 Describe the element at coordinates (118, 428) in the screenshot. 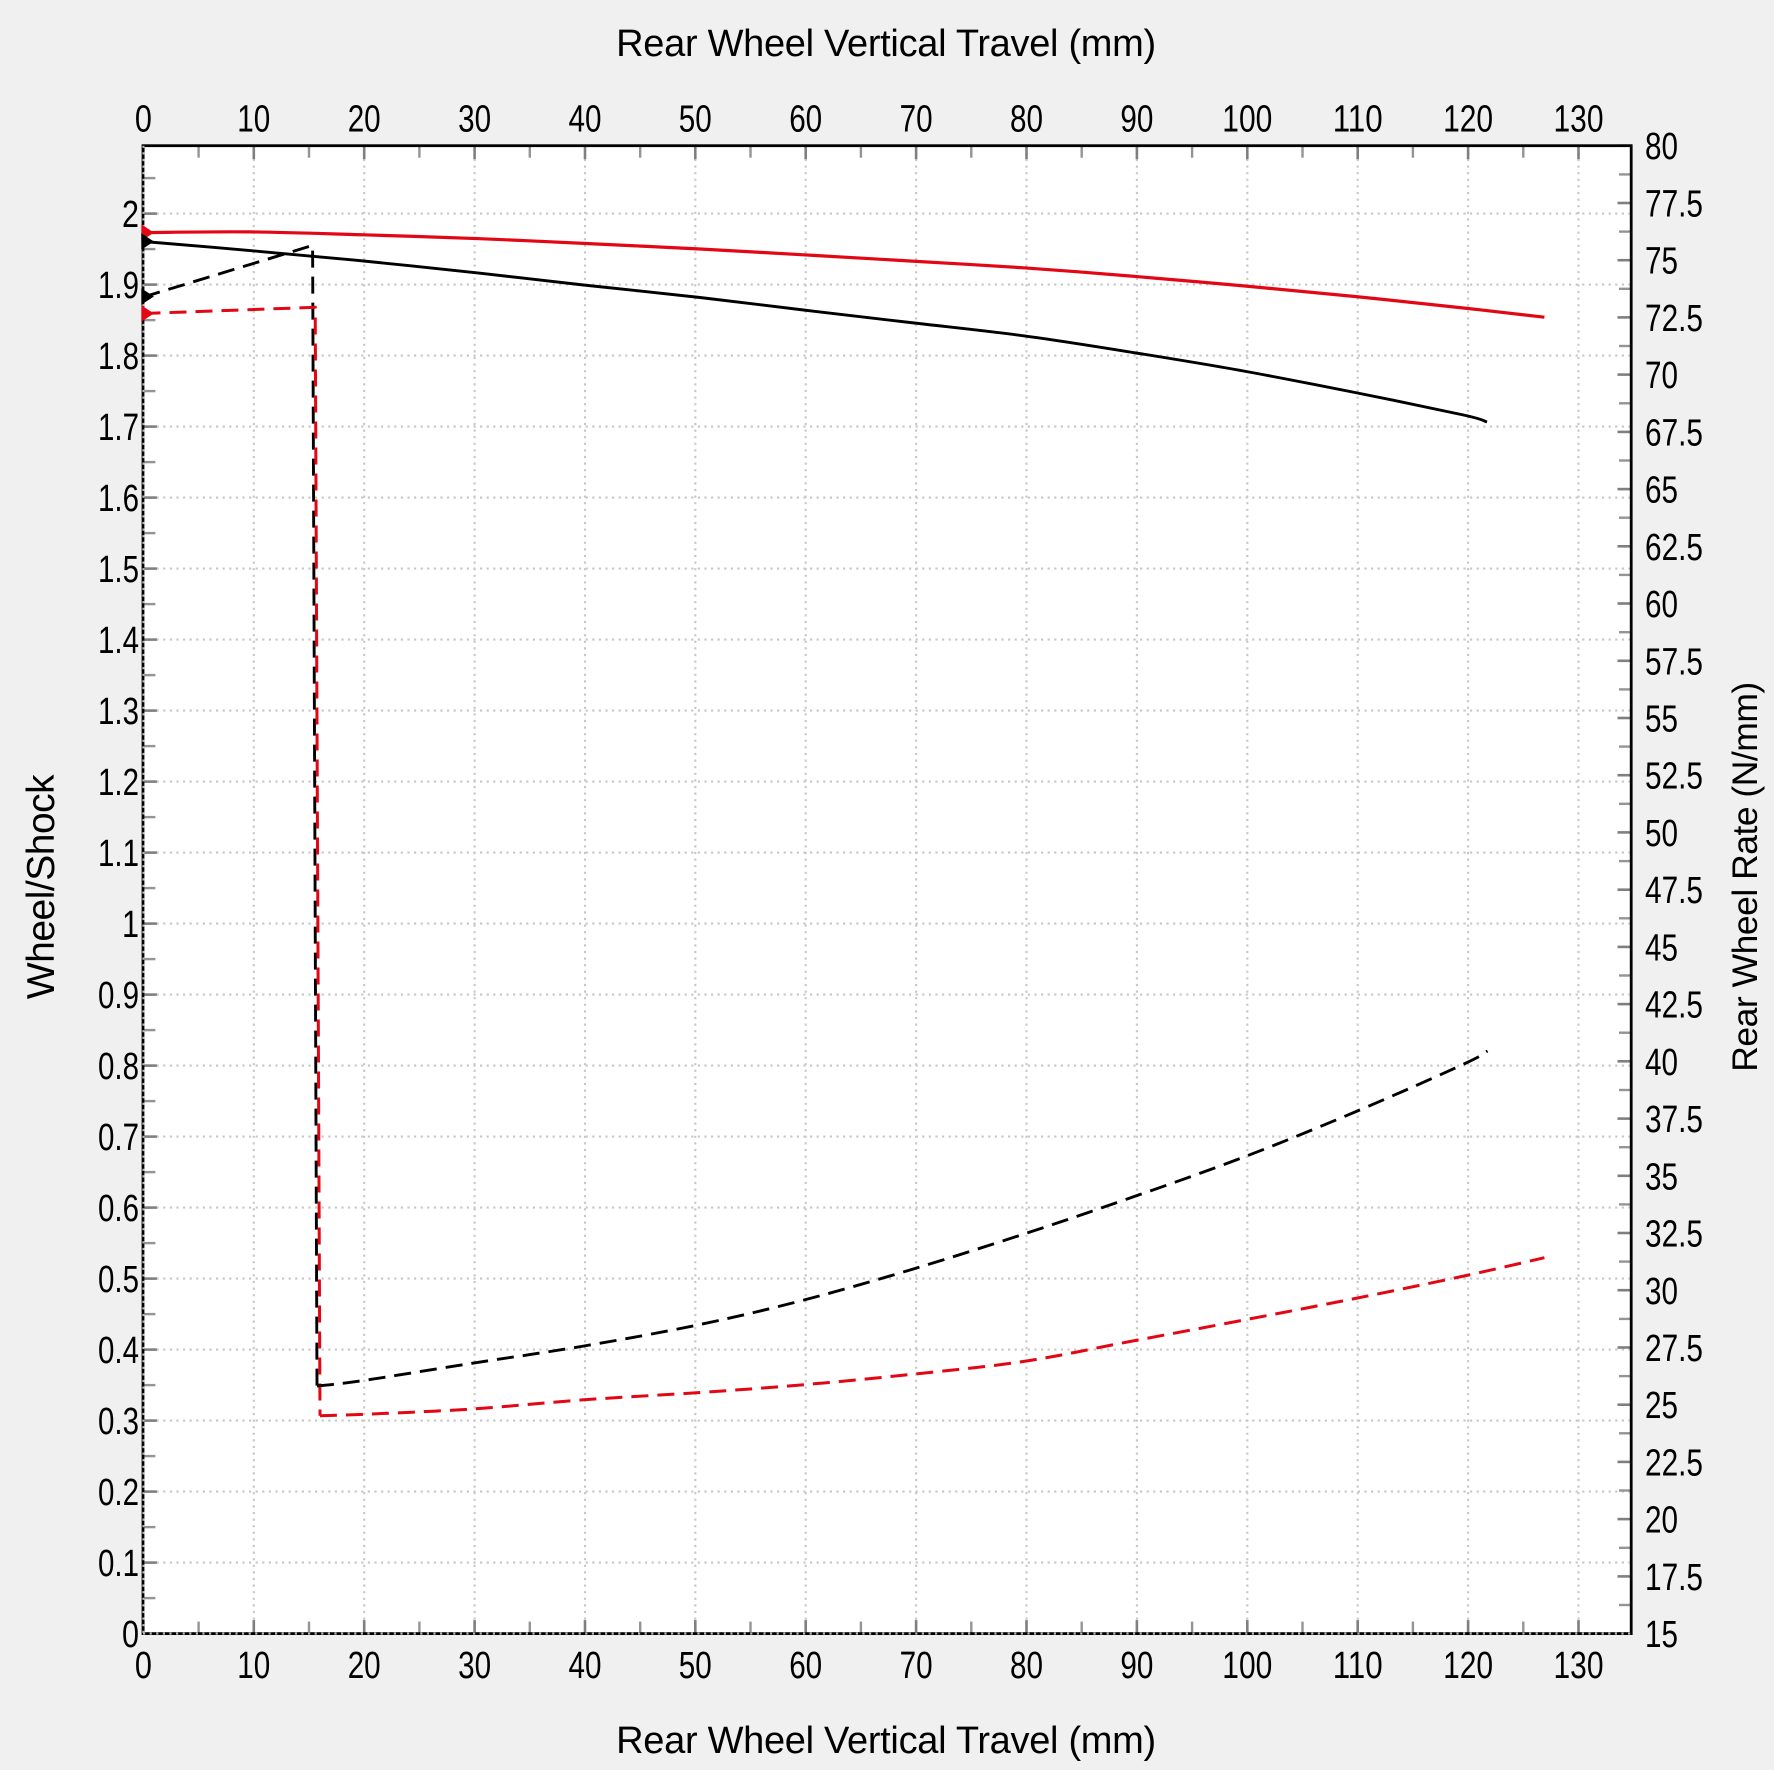

I see `svg-text: 1.7` at that location.